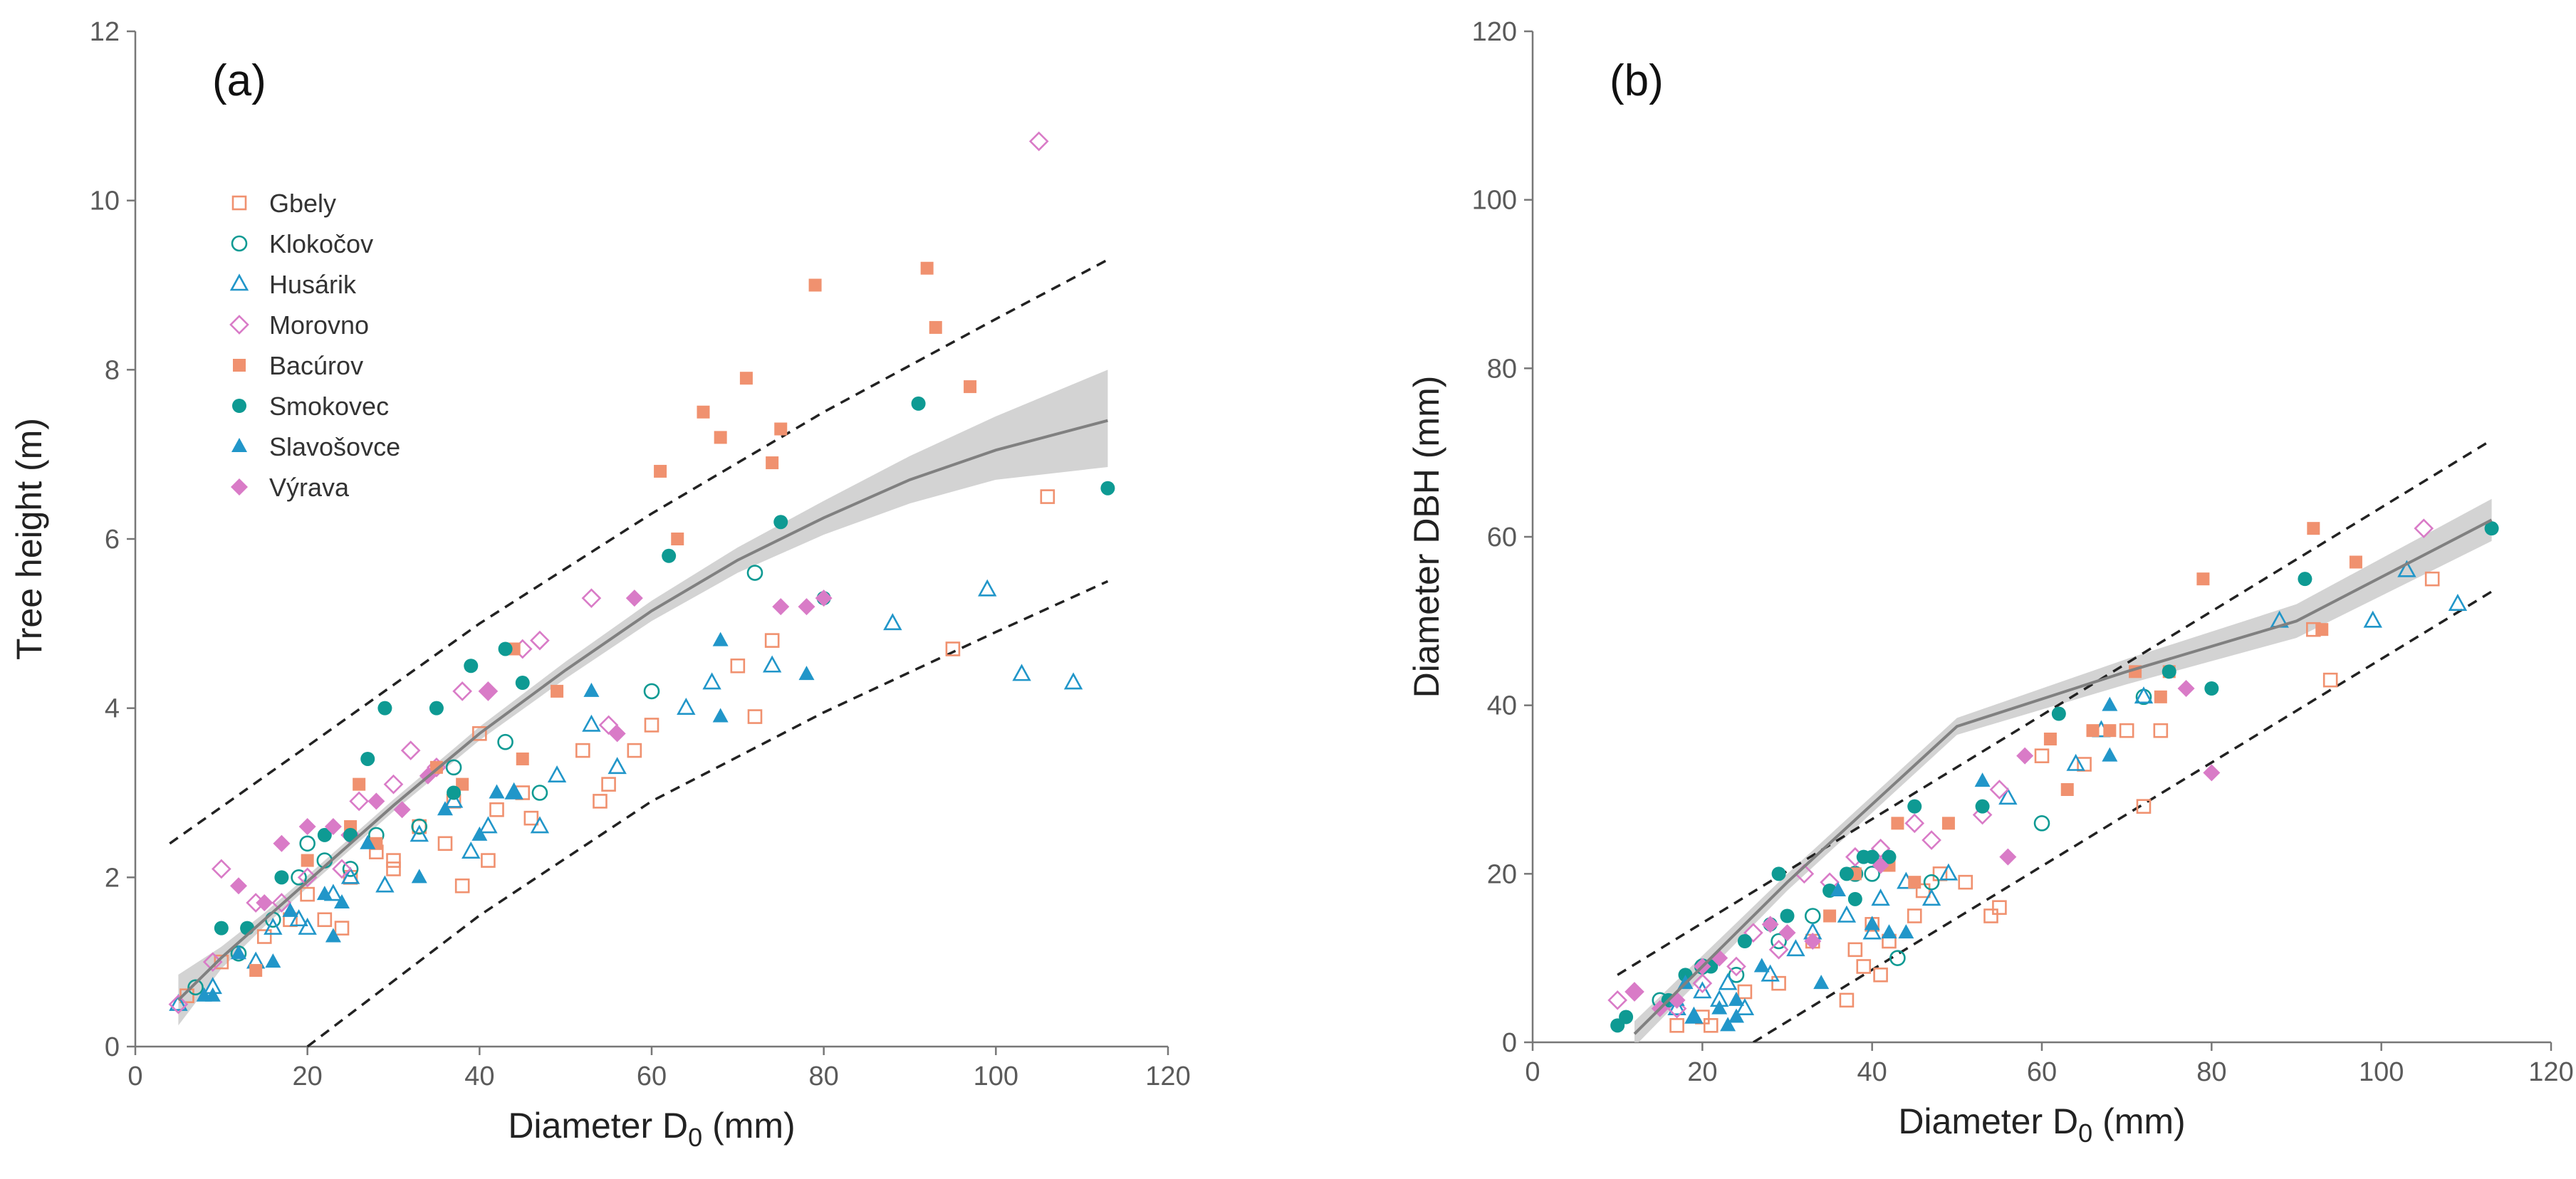 The image size is (2576, 1179). I want to click on y-tick-label: 0, so click(113, 1047).